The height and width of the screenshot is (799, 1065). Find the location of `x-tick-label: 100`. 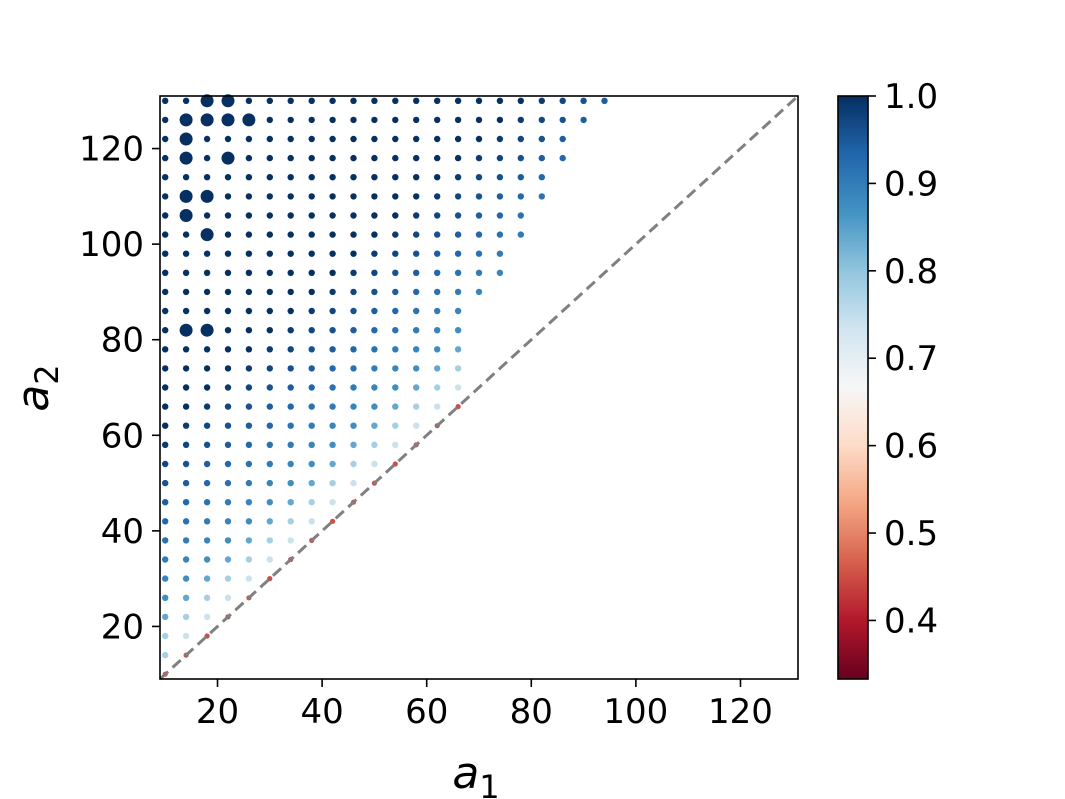

x-tick-label: 100 is located at coordinates (635, 712).